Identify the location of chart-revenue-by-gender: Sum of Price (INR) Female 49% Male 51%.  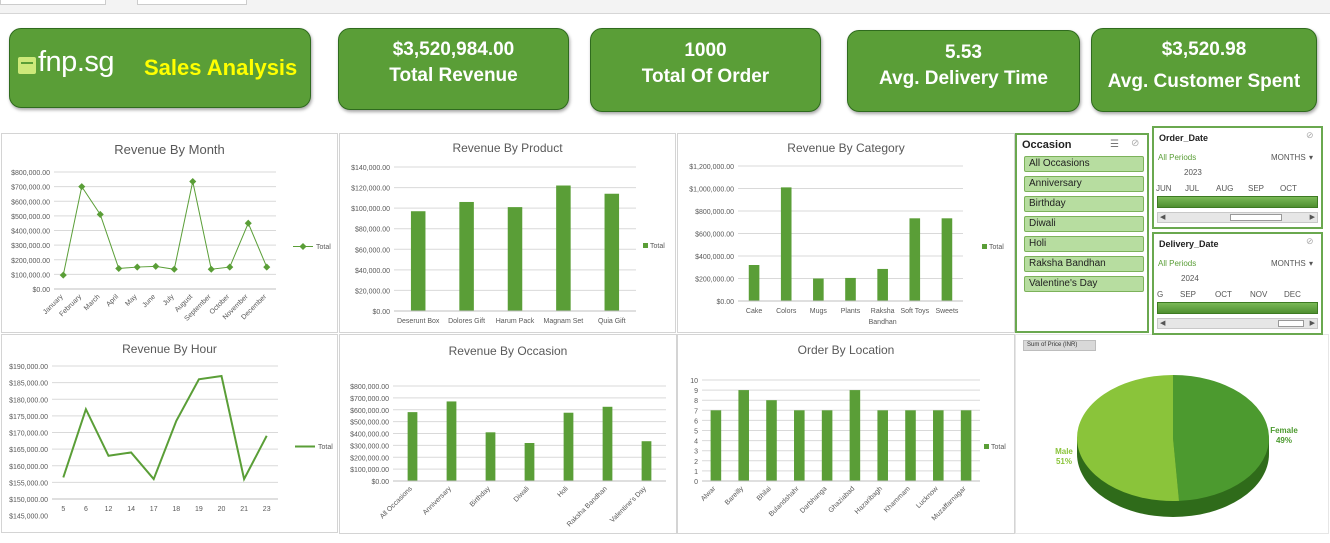
(1172, 434).